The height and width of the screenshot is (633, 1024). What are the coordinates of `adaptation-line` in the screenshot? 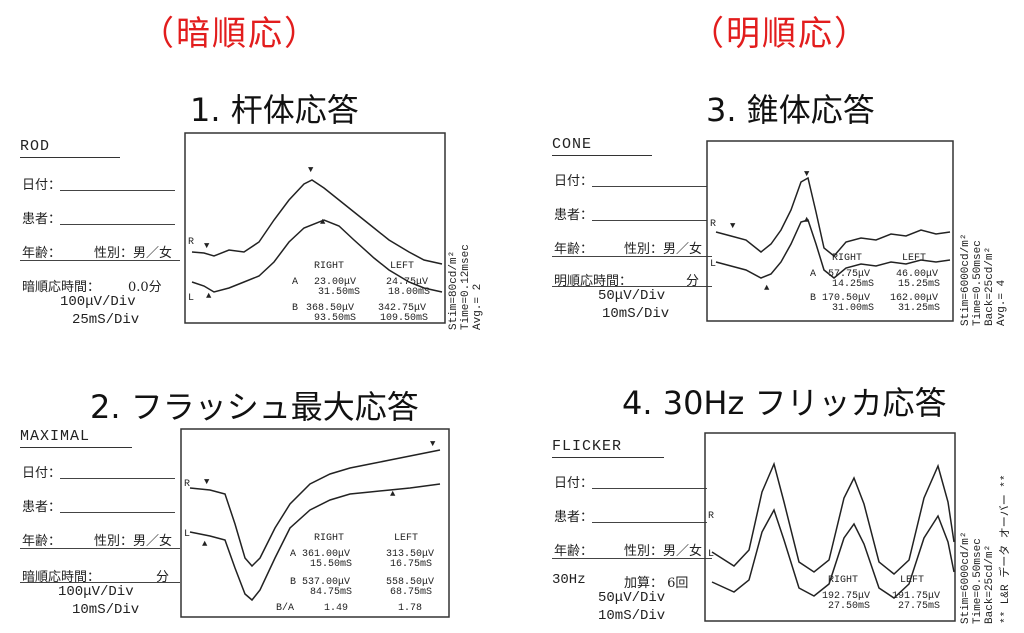 It's located at (632, 286).